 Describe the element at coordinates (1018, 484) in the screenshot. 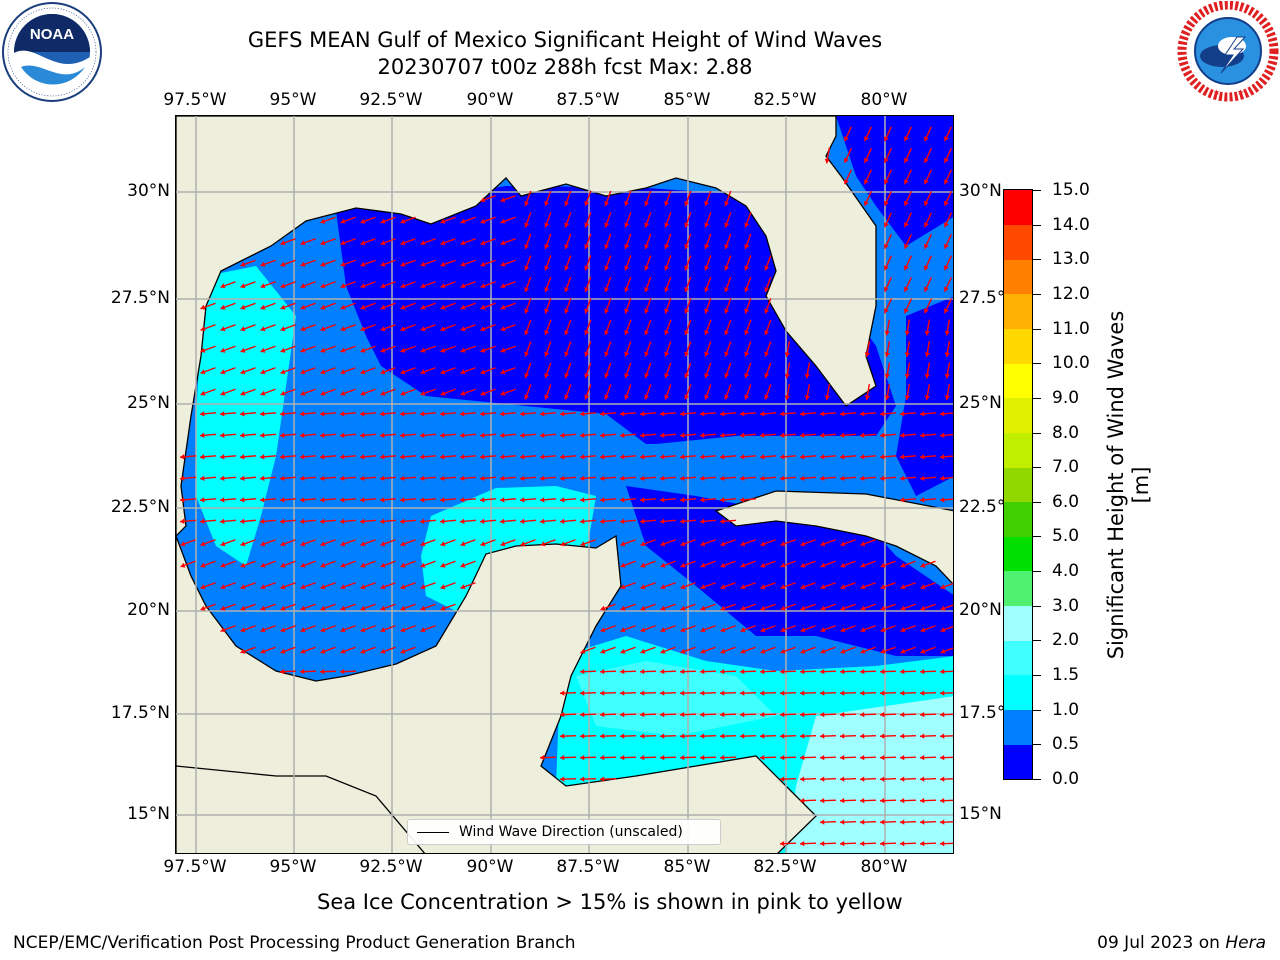

I see `colorbar` at that location.